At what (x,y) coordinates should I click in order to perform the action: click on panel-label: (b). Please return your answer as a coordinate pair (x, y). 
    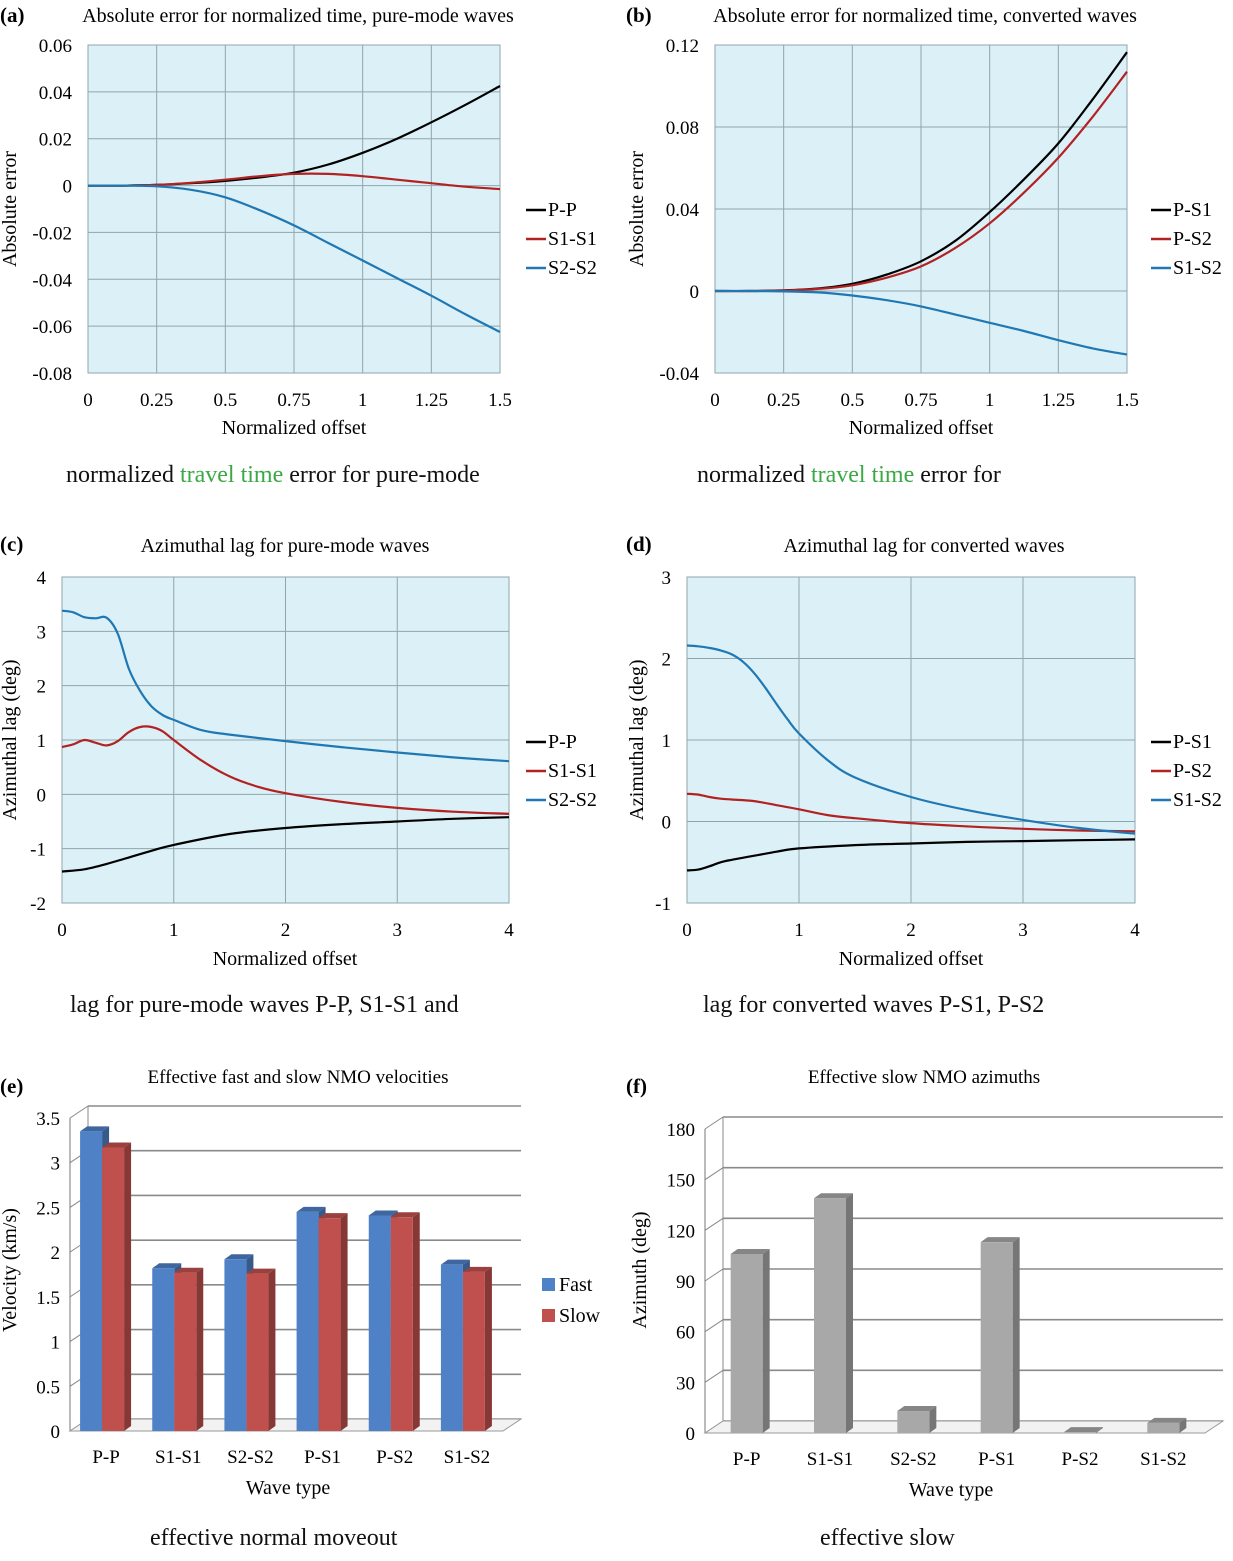
    Looking at the image, I should click on (639, 15).